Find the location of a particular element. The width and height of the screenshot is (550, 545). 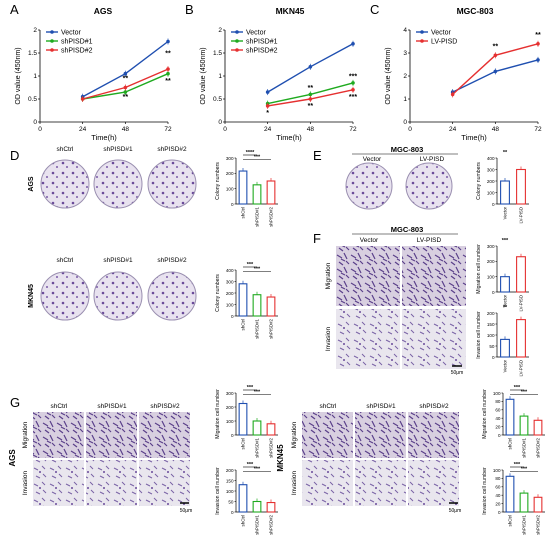

category-label: shPISD#2 is located at coordinates (271, 216).